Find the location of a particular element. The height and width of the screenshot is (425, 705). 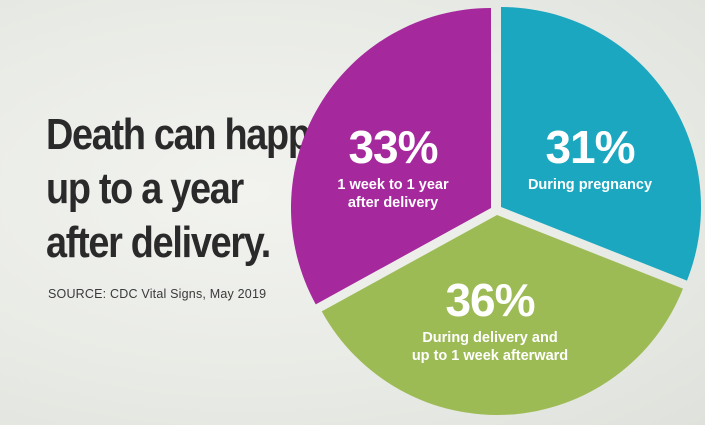

slice-percent-label: 33% is located at coordinates (392, 147).